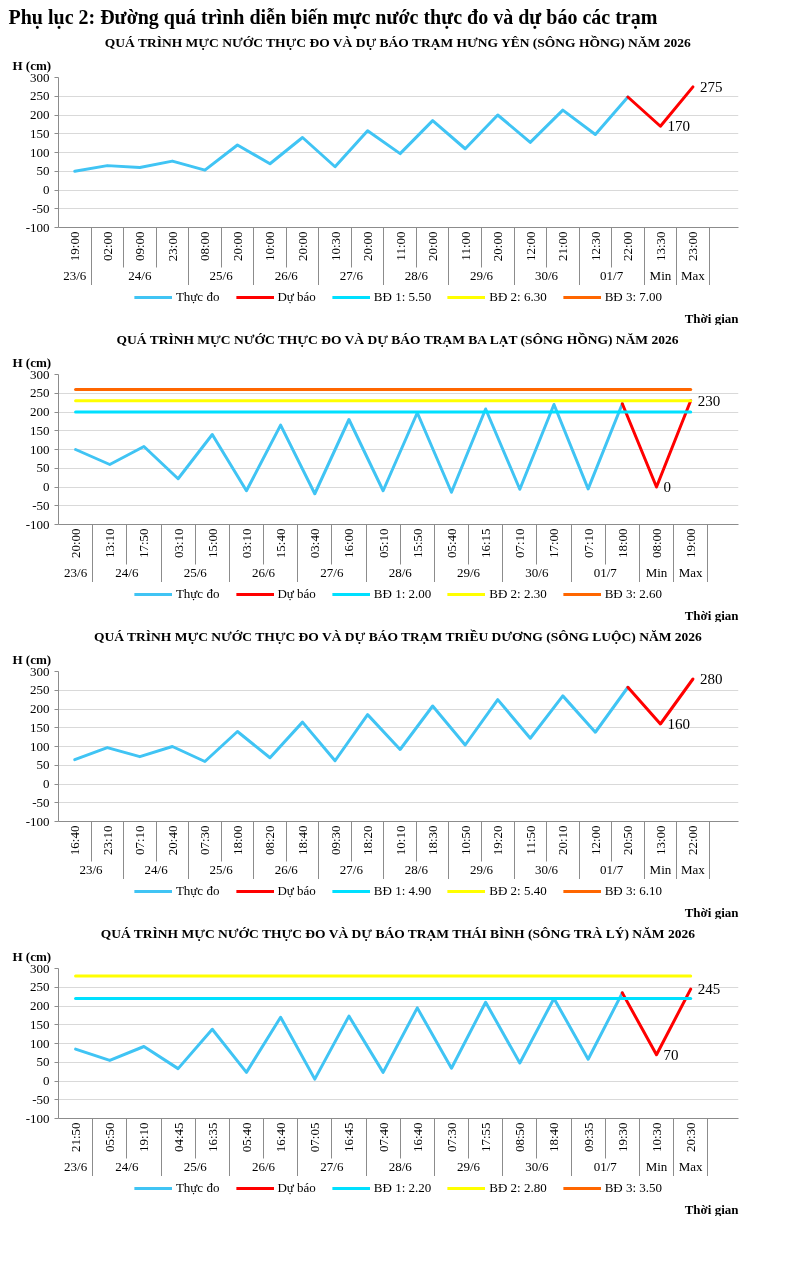 The width and height of the screenshot is (795, 1277). What do you see at coordinates (397, 339) in the screenshot?
I see `chart-title: QUÁ TRÌNH MỰC NƯỚC THỰC ĐO VÀ DỰ BÁO TRẠM BA LẠT (SÔNG HỒNG) NĂM 2026` at bounding box center [397, 339].